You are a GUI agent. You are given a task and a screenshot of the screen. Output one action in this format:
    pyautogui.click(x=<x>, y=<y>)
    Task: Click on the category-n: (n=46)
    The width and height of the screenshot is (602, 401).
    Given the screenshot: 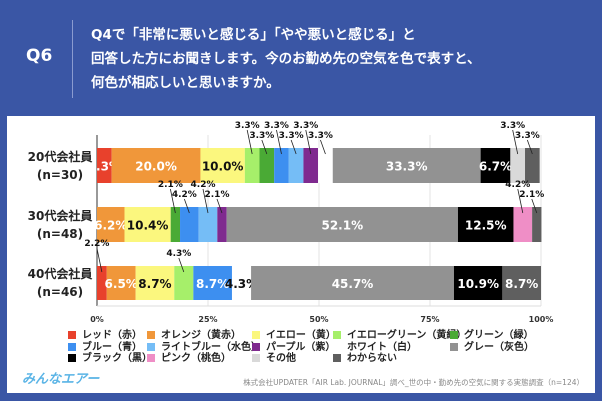 What is the action you would take?
    pyautogui.click(x=60, y=292)
    